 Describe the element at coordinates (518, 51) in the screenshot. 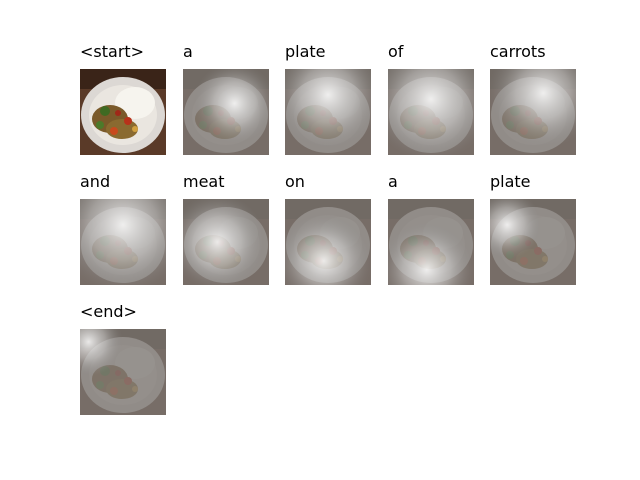

I see `token-label: carrots` at that location.